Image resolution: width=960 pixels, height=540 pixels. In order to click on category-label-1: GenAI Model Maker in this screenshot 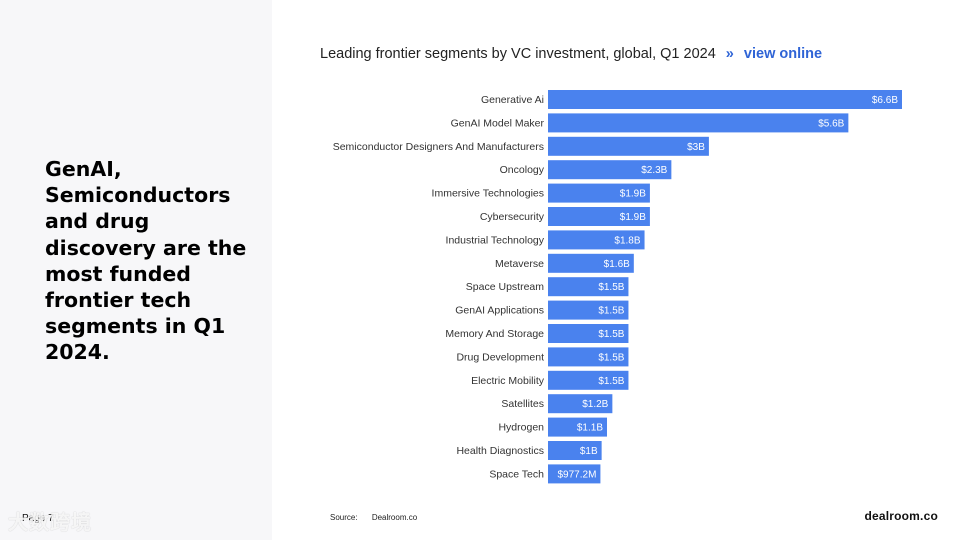, I will do `click(498, 123)`.